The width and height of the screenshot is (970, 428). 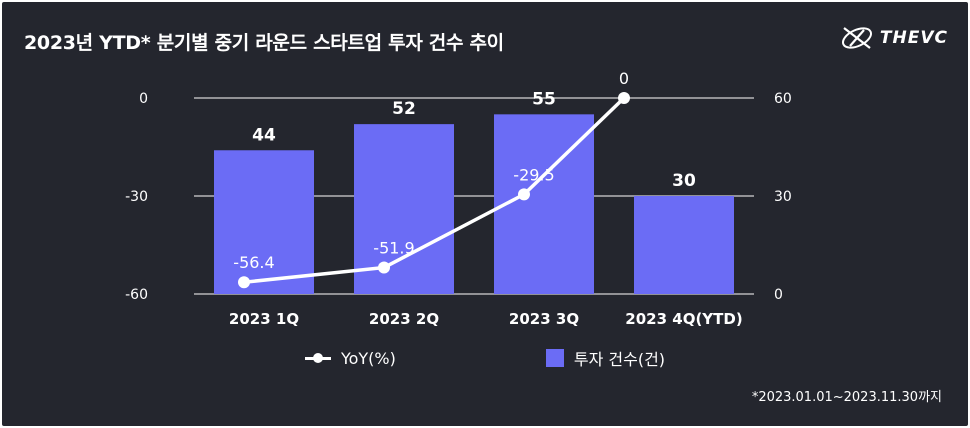 What do you see at coordinates (264, 135) in the screenshot?
I see `bar-value-label: 44` at bounding box center [264, 135].